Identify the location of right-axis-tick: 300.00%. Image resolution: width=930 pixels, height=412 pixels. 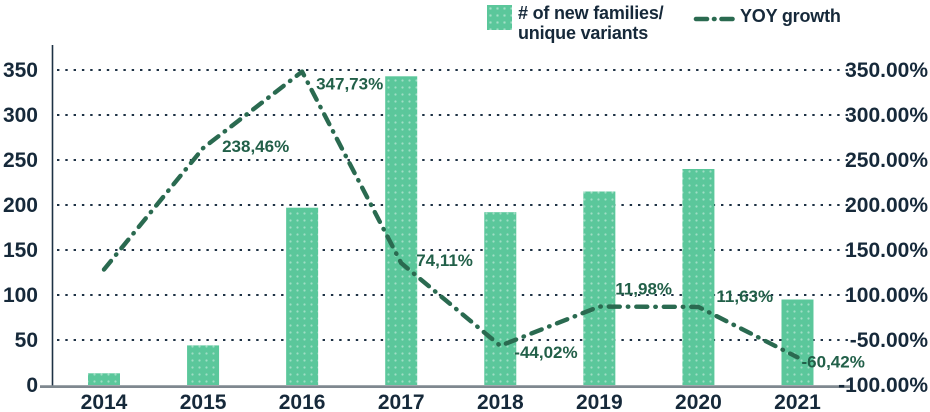
(886, 115).